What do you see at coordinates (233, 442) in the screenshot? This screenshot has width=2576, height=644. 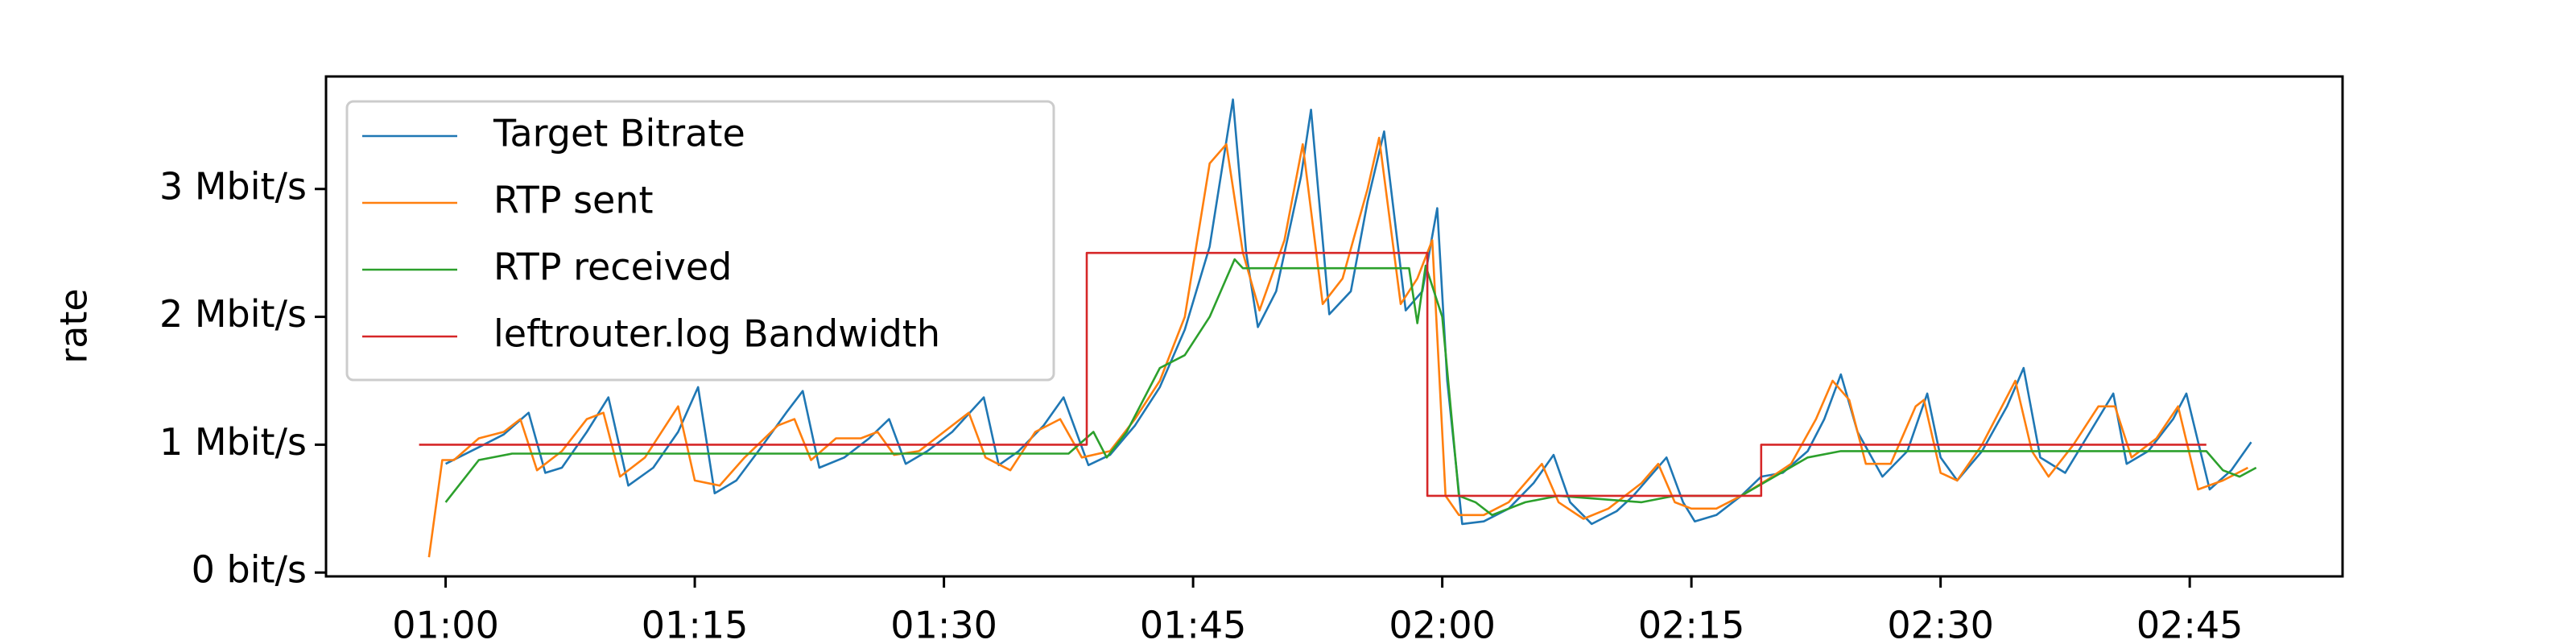 I see `y-tick-label: 1 Mbit/s` at bounding box center [233, 442].